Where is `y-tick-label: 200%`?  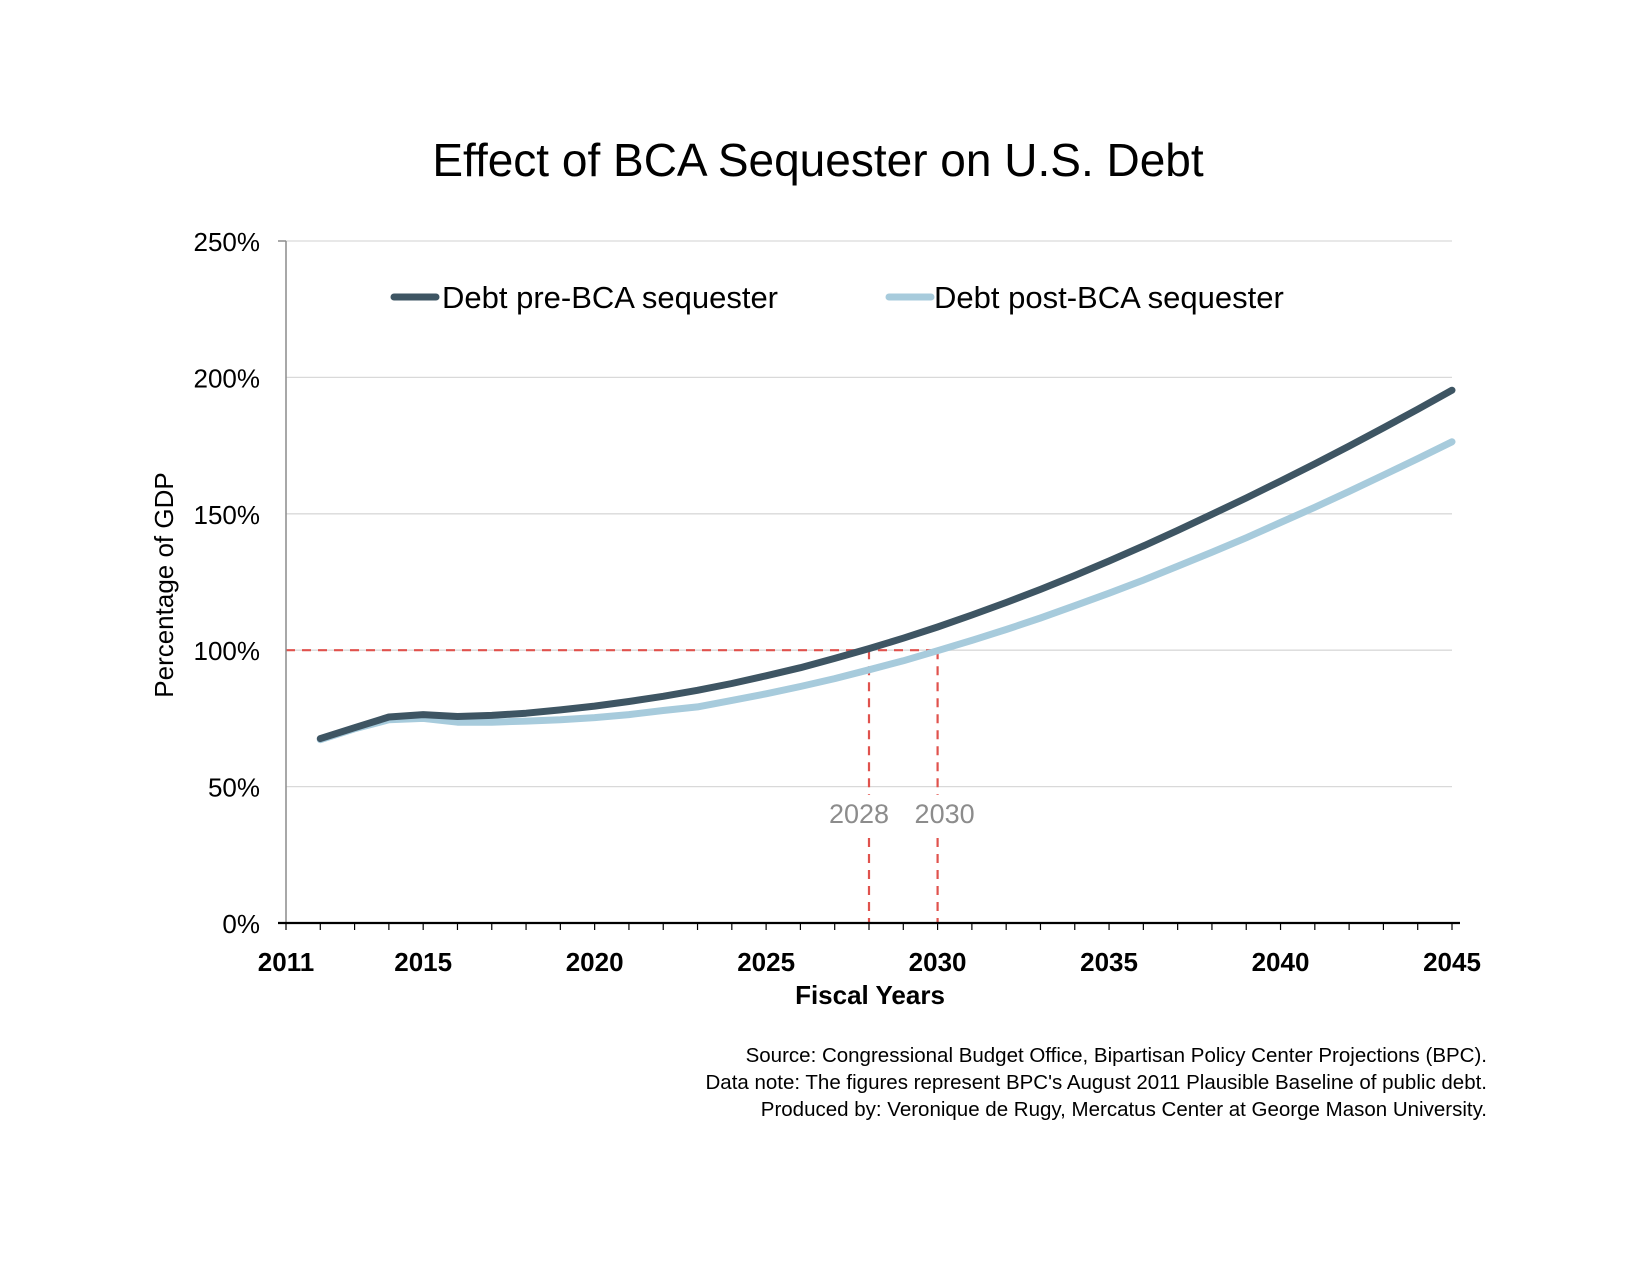
y-tick-label: 200% is located at coordinates (227, 378).